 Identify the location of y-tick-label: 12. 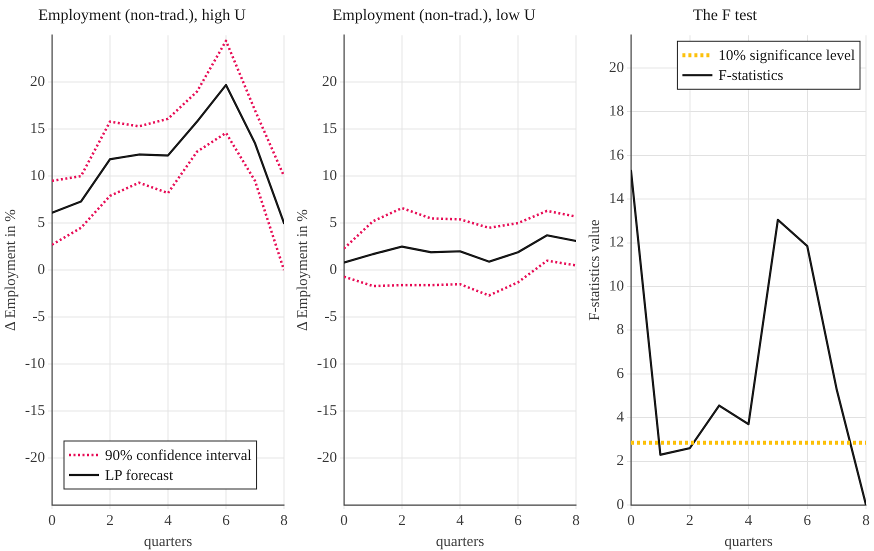
(616, 242).